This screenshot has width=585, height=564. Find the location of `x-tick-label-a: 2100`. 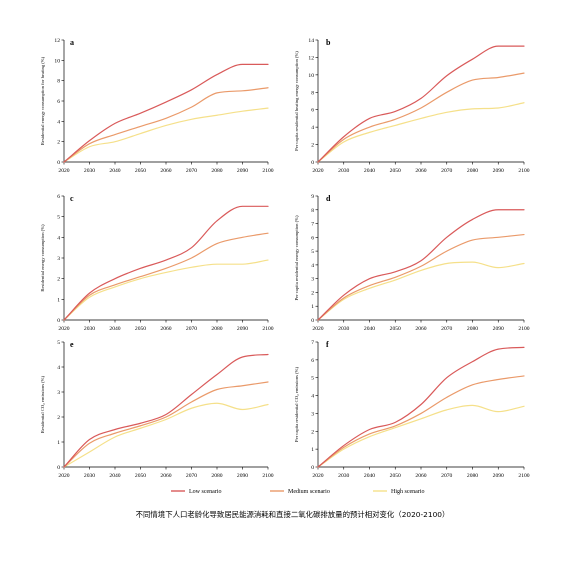

x-tick-label-a: 2100 is located at coordinates (267, 171).